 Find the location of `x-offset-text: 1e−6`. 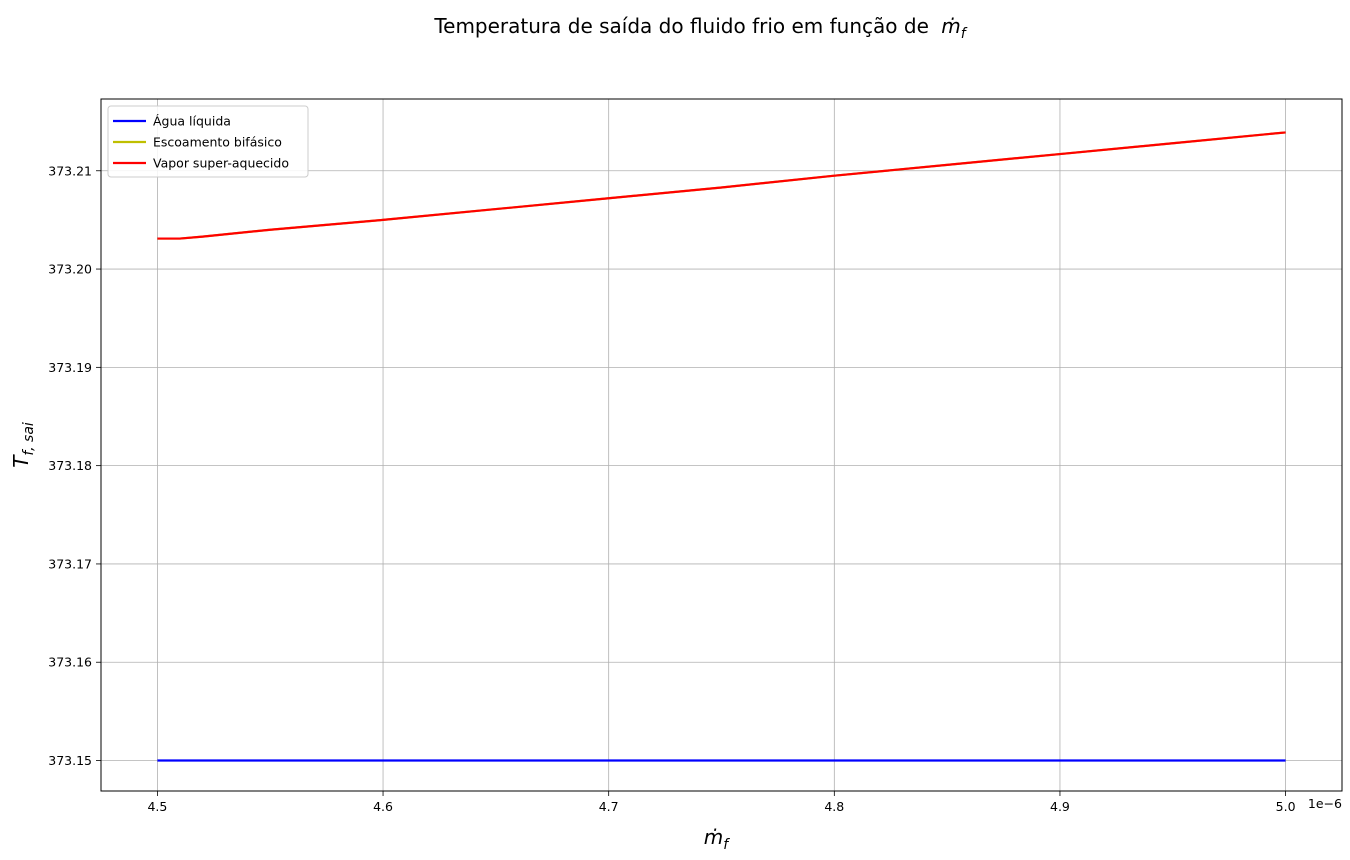

x-offset-text: 1e−6 is located at coordinates (1325, 803).